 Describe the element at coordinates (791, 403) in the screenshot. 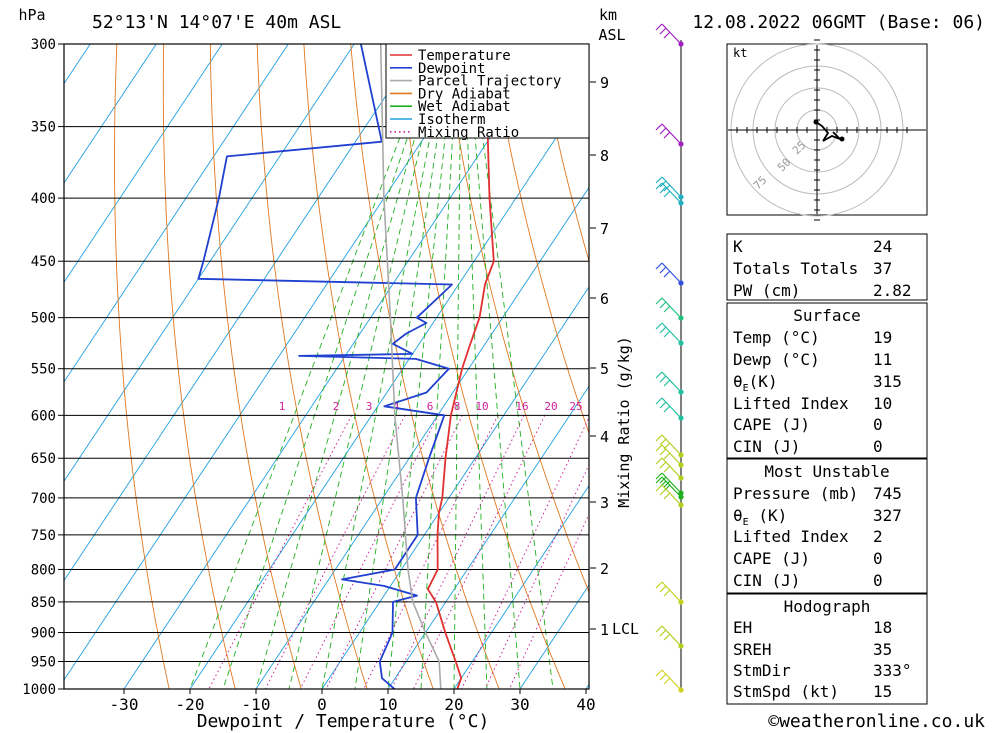

I see `li-label: Lifted Index` at that location.